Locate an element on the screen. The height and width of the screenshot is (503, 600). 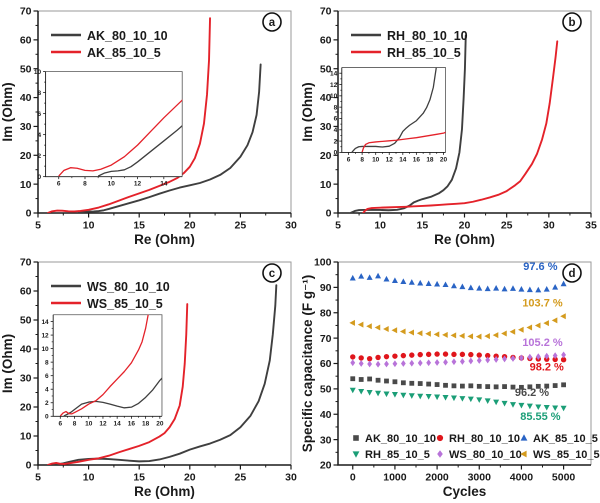
x-tick-label: 5 is located at coordinates (338, 226).